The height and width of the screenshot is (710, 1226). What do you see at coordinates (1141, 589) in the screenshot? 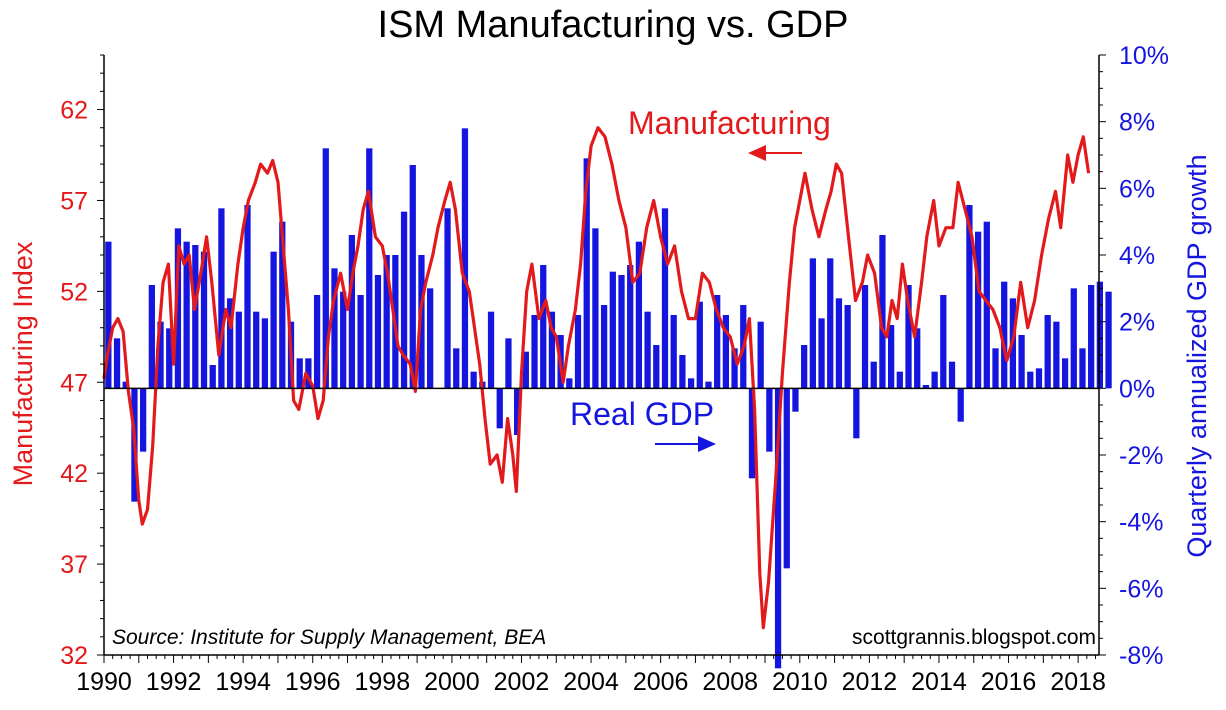
I see `right-tick-label: -6%` at bounding box center [1141, 589].